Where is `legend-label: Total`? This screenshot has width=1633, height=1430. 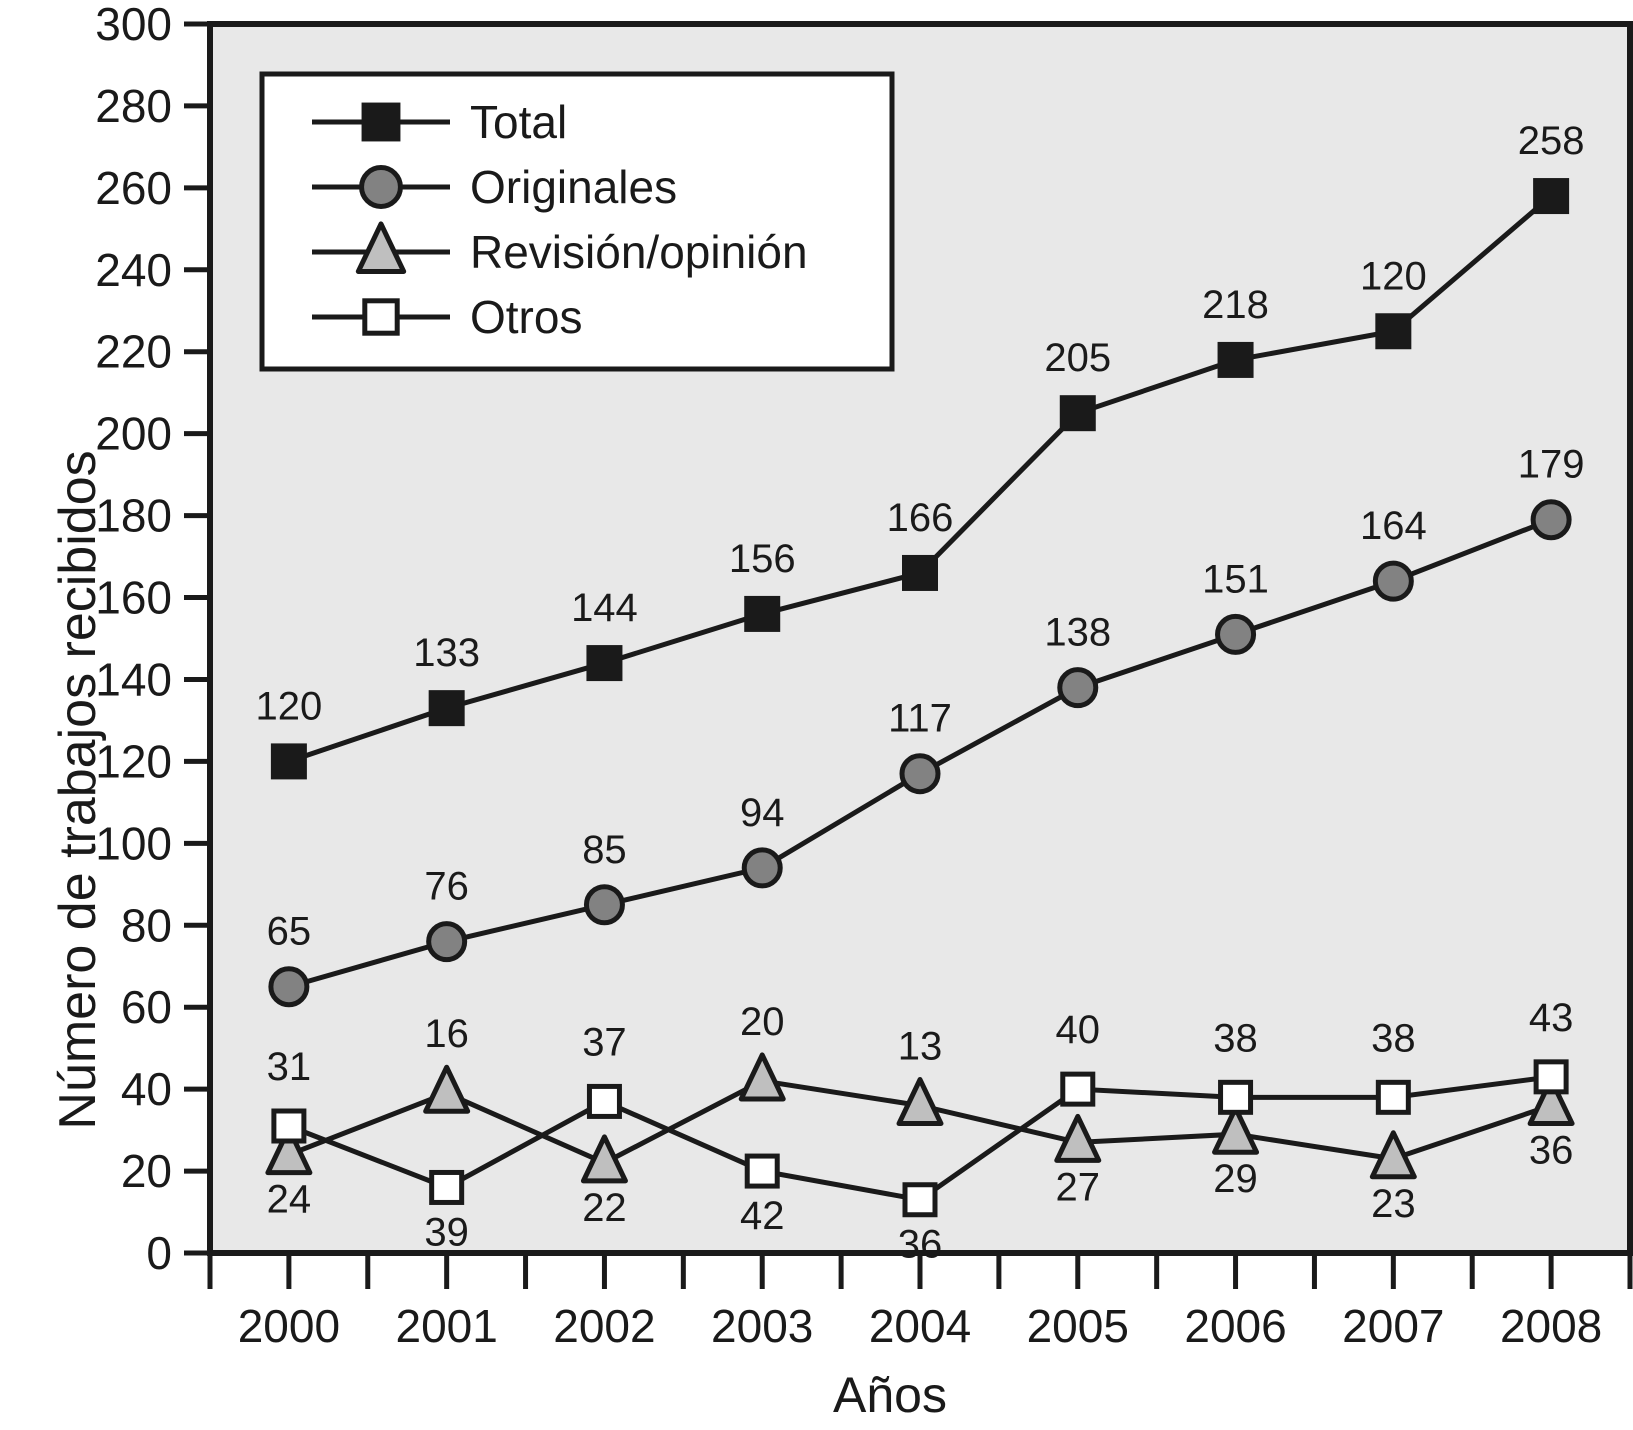 legend-label: Total is located at coordinates (518, 122).